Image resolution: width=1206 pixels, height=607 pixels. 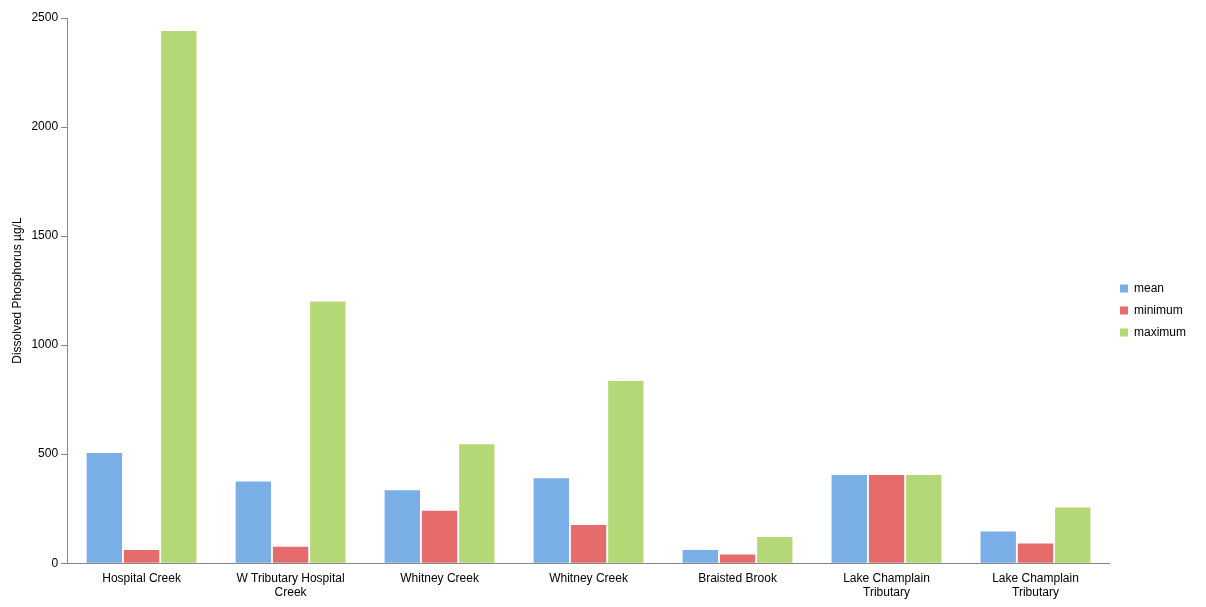 What do you see at coordinates (45, 126) in the screenshot?
I see `y-tick-label: 2000` at bounding box center [45, 126].